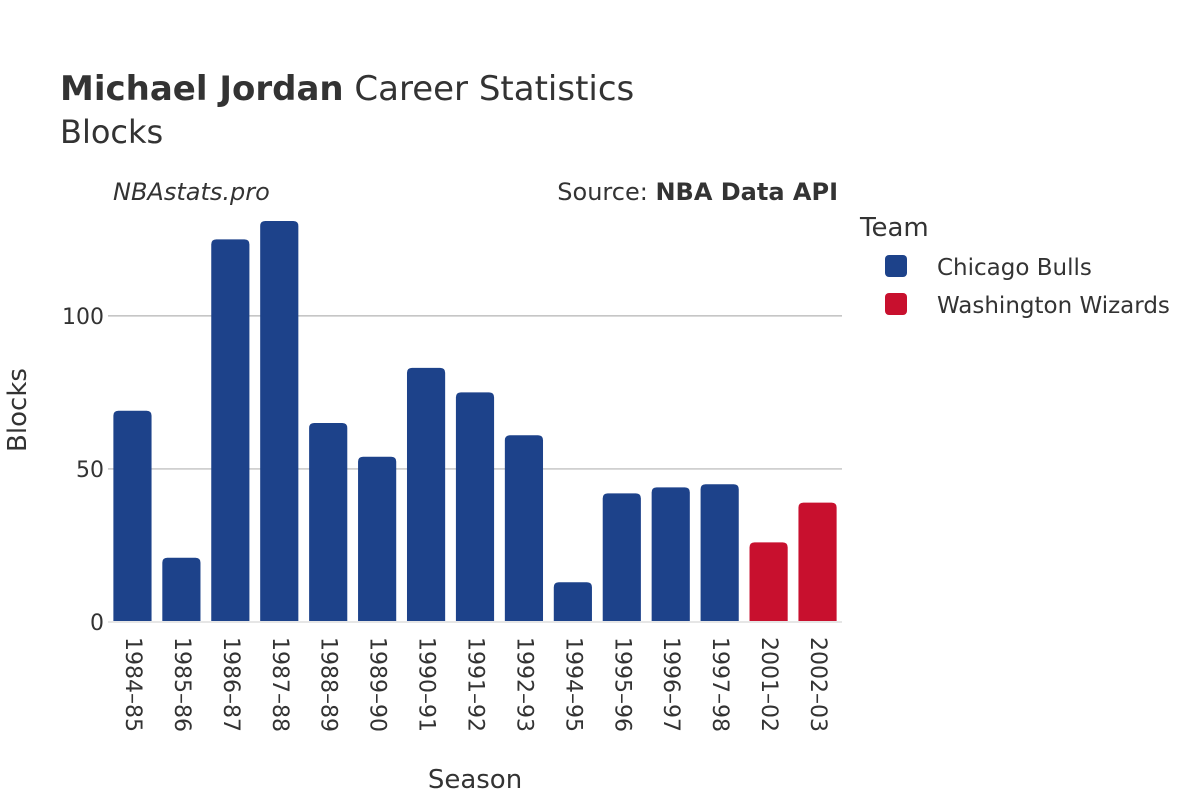  I want to click on y-tick-label: 50, so click(90, 470).